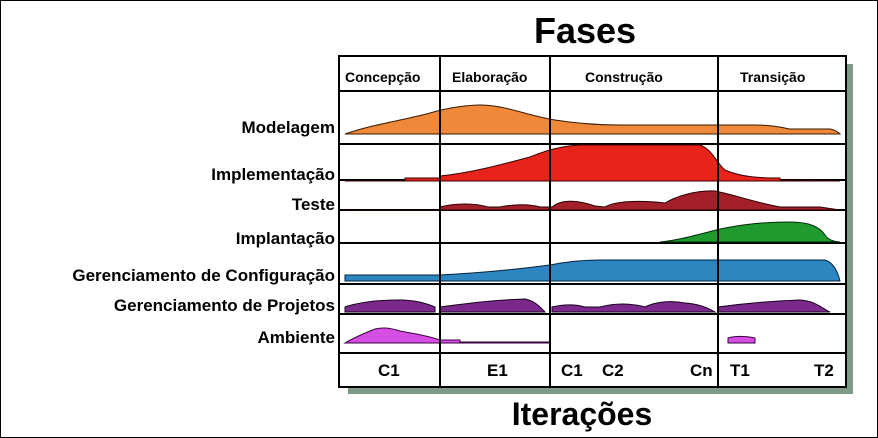  Describe the element at coordinates (572, 370) in the screenshot. I see `iteration-c1-construcao: C1` at that location.